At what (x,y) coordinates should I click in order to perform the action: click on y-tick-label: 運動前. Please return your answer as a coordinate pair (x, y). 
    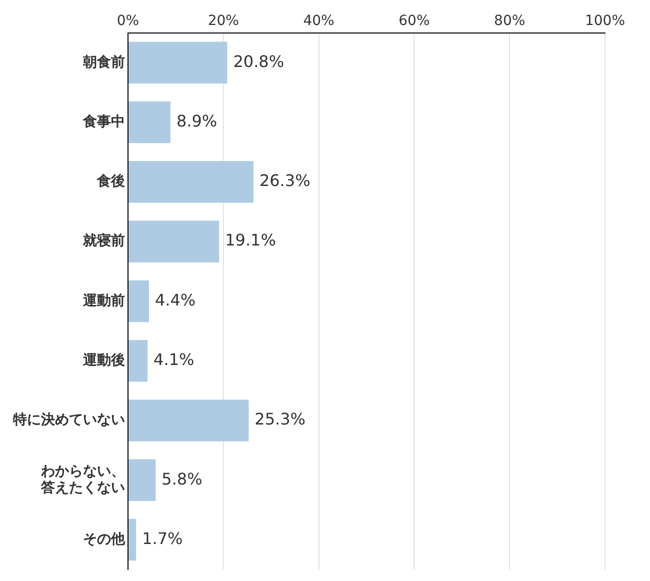
    Looking at the image, I should click on (103, 300).